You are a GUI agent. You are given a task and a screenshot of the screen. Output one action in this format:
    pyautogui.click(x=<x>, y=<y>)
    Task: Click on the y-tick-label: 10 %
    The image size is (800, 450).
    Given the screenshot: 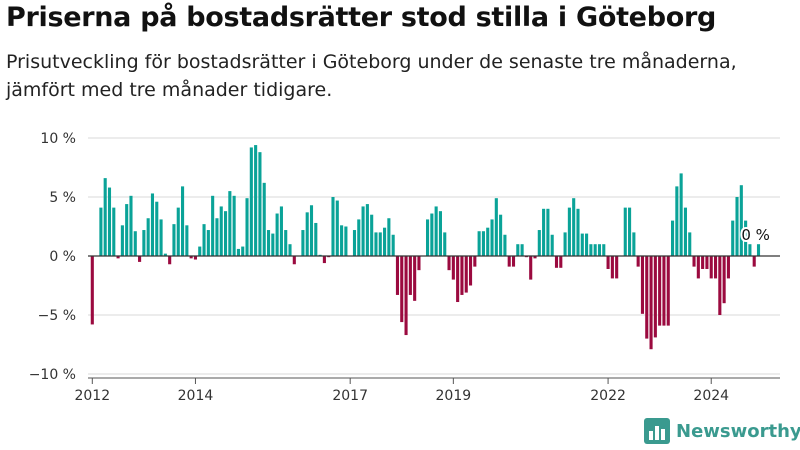 What is the action you would take?
    pyautogui.click(x=58, y=139)
    